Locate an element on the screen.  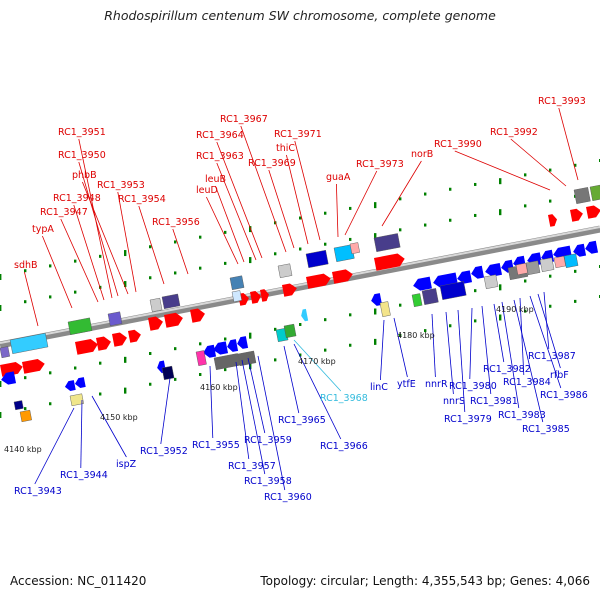
gene-label: RC1_3958 is located at coordinates (268, 481).